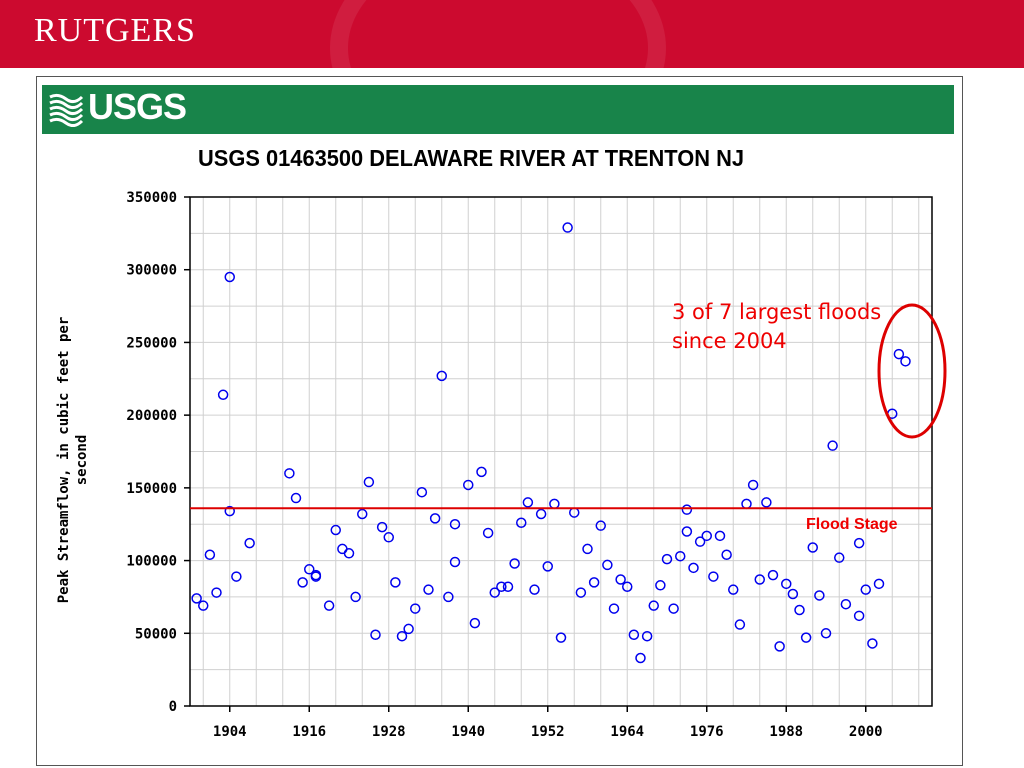 The image size is (1024, 768). Describe the element at coordinates (777, 312) in the screenshot. I see `annotation-line-1: 3 of 7 largest floods` at that location.